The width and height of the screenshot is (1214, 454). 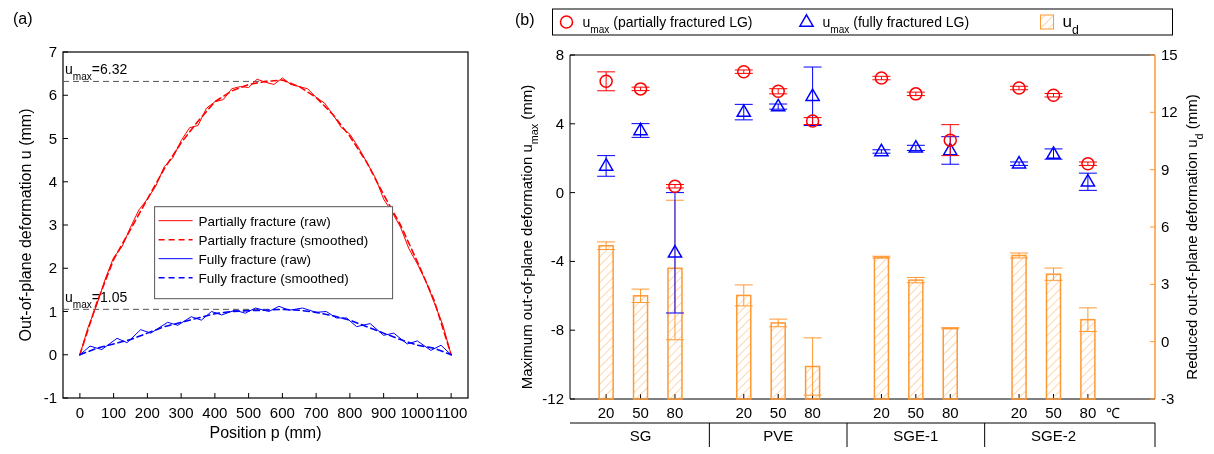 What do you see at coordinates (559, 54) in the screenshot?
I see `y-tick-label: 8` at bounding box center [559, 54].